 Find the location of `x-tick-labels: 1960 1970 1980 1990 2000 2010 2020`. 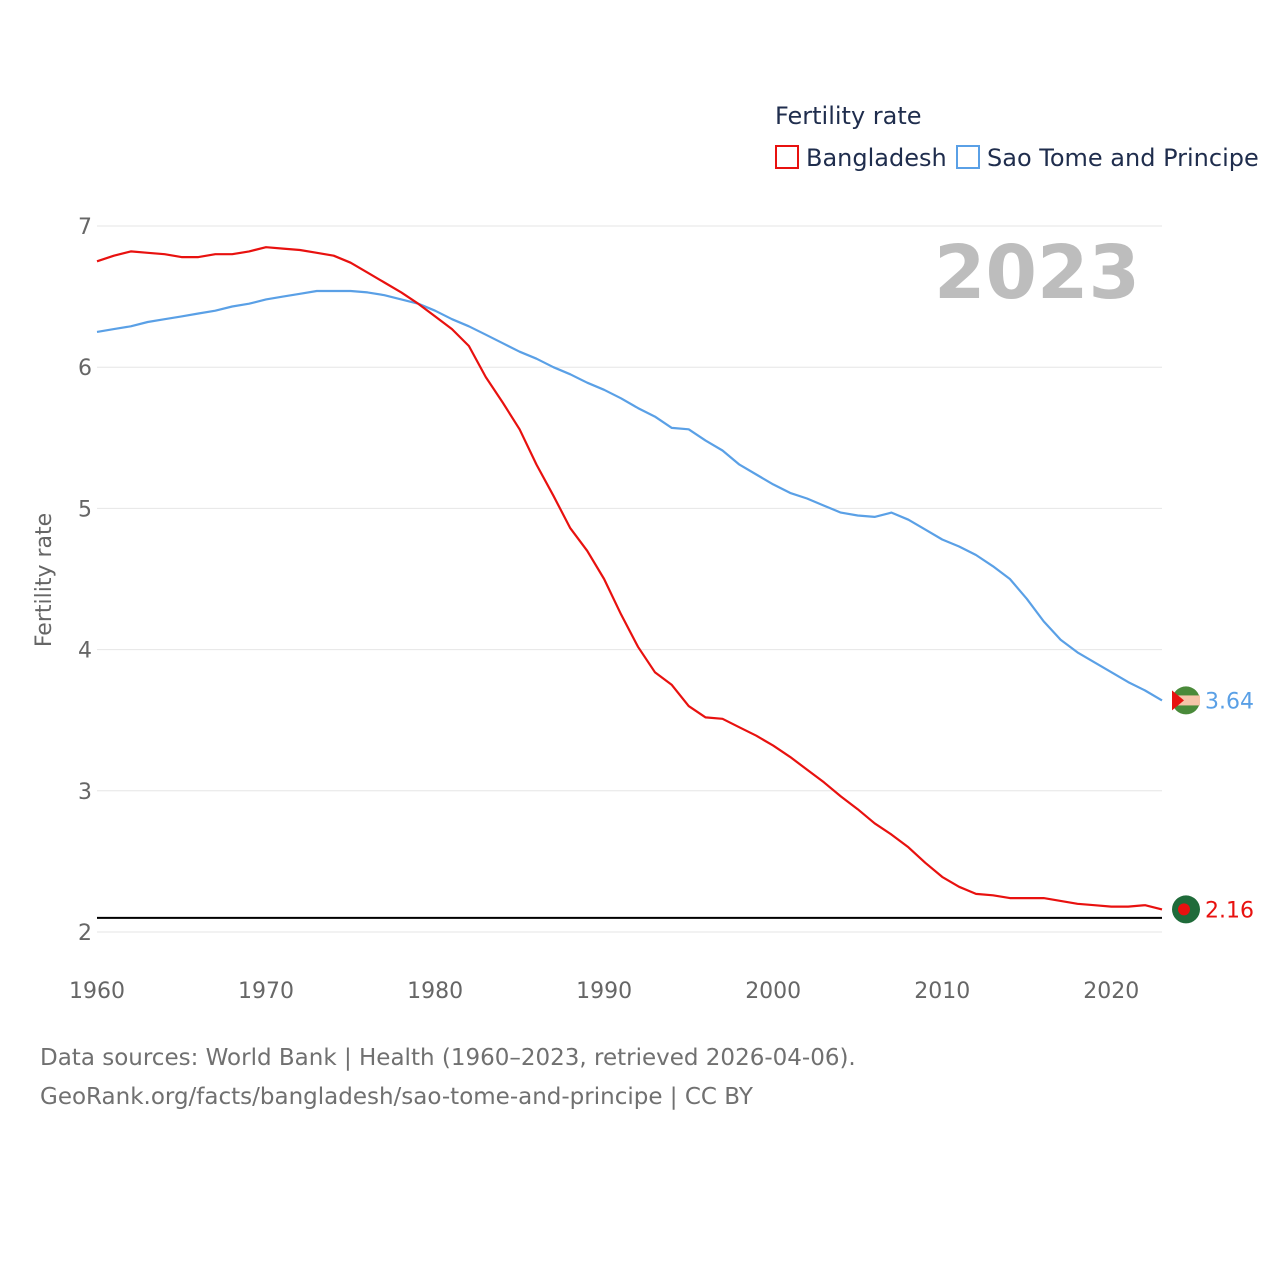

x-tick-labels: 1960 1970 1980 1990 2000 2010 2020 is located at coordinates (604, 991).